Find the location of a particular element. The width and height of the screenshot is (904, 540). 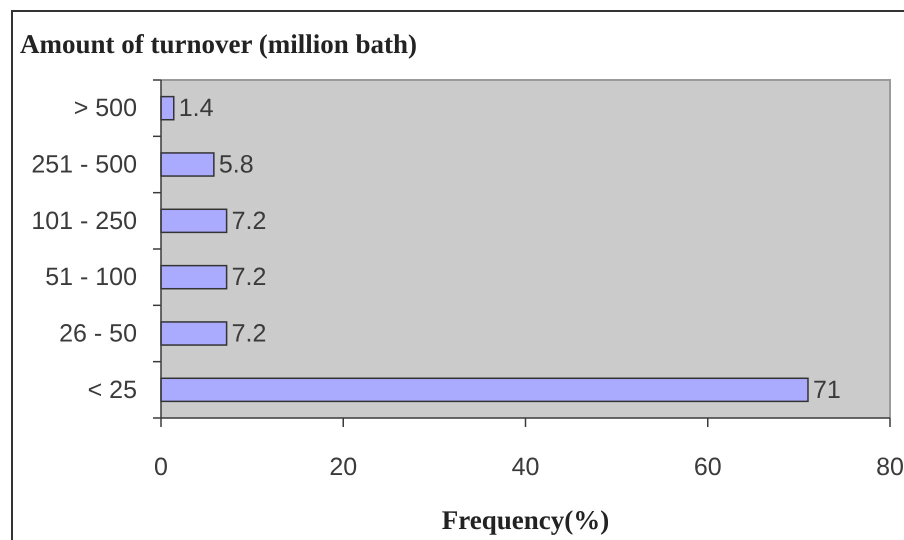

y-tick-label: 251 - 500 is located at coordinates (84, 164).